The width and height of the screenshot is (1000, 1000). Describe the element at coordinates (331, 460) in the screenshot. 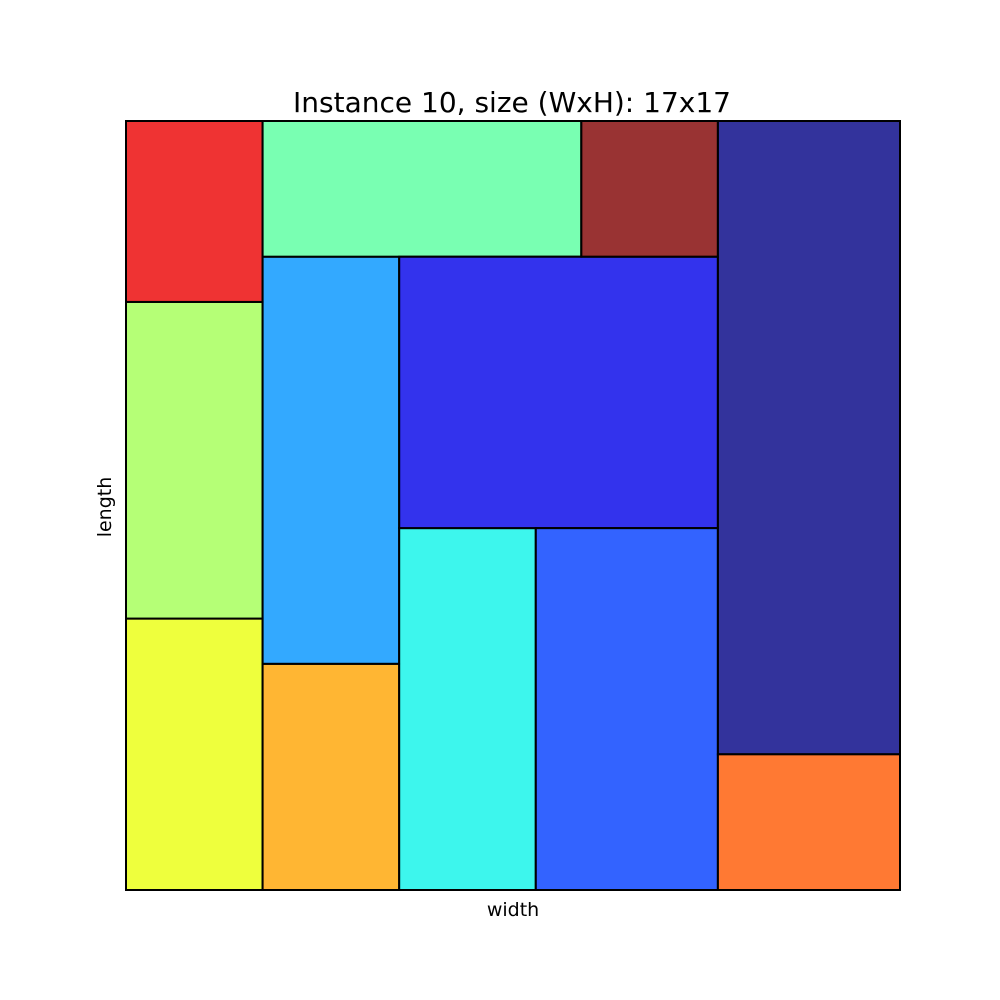

I see `rectangle-sky-blue` at that location.